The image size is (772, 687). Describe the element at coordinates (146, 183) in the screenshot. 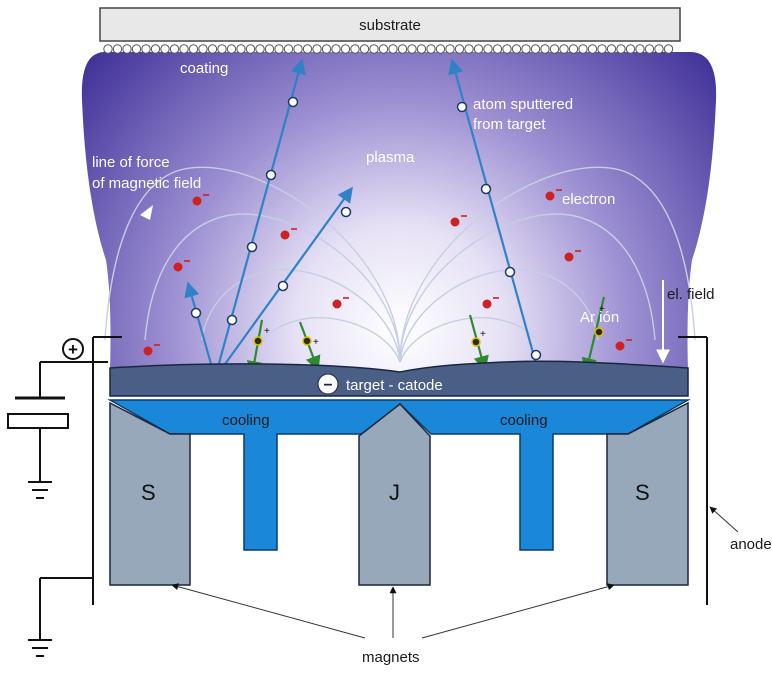

I see `line-of-force-label-2: of magnetic field` at that location.